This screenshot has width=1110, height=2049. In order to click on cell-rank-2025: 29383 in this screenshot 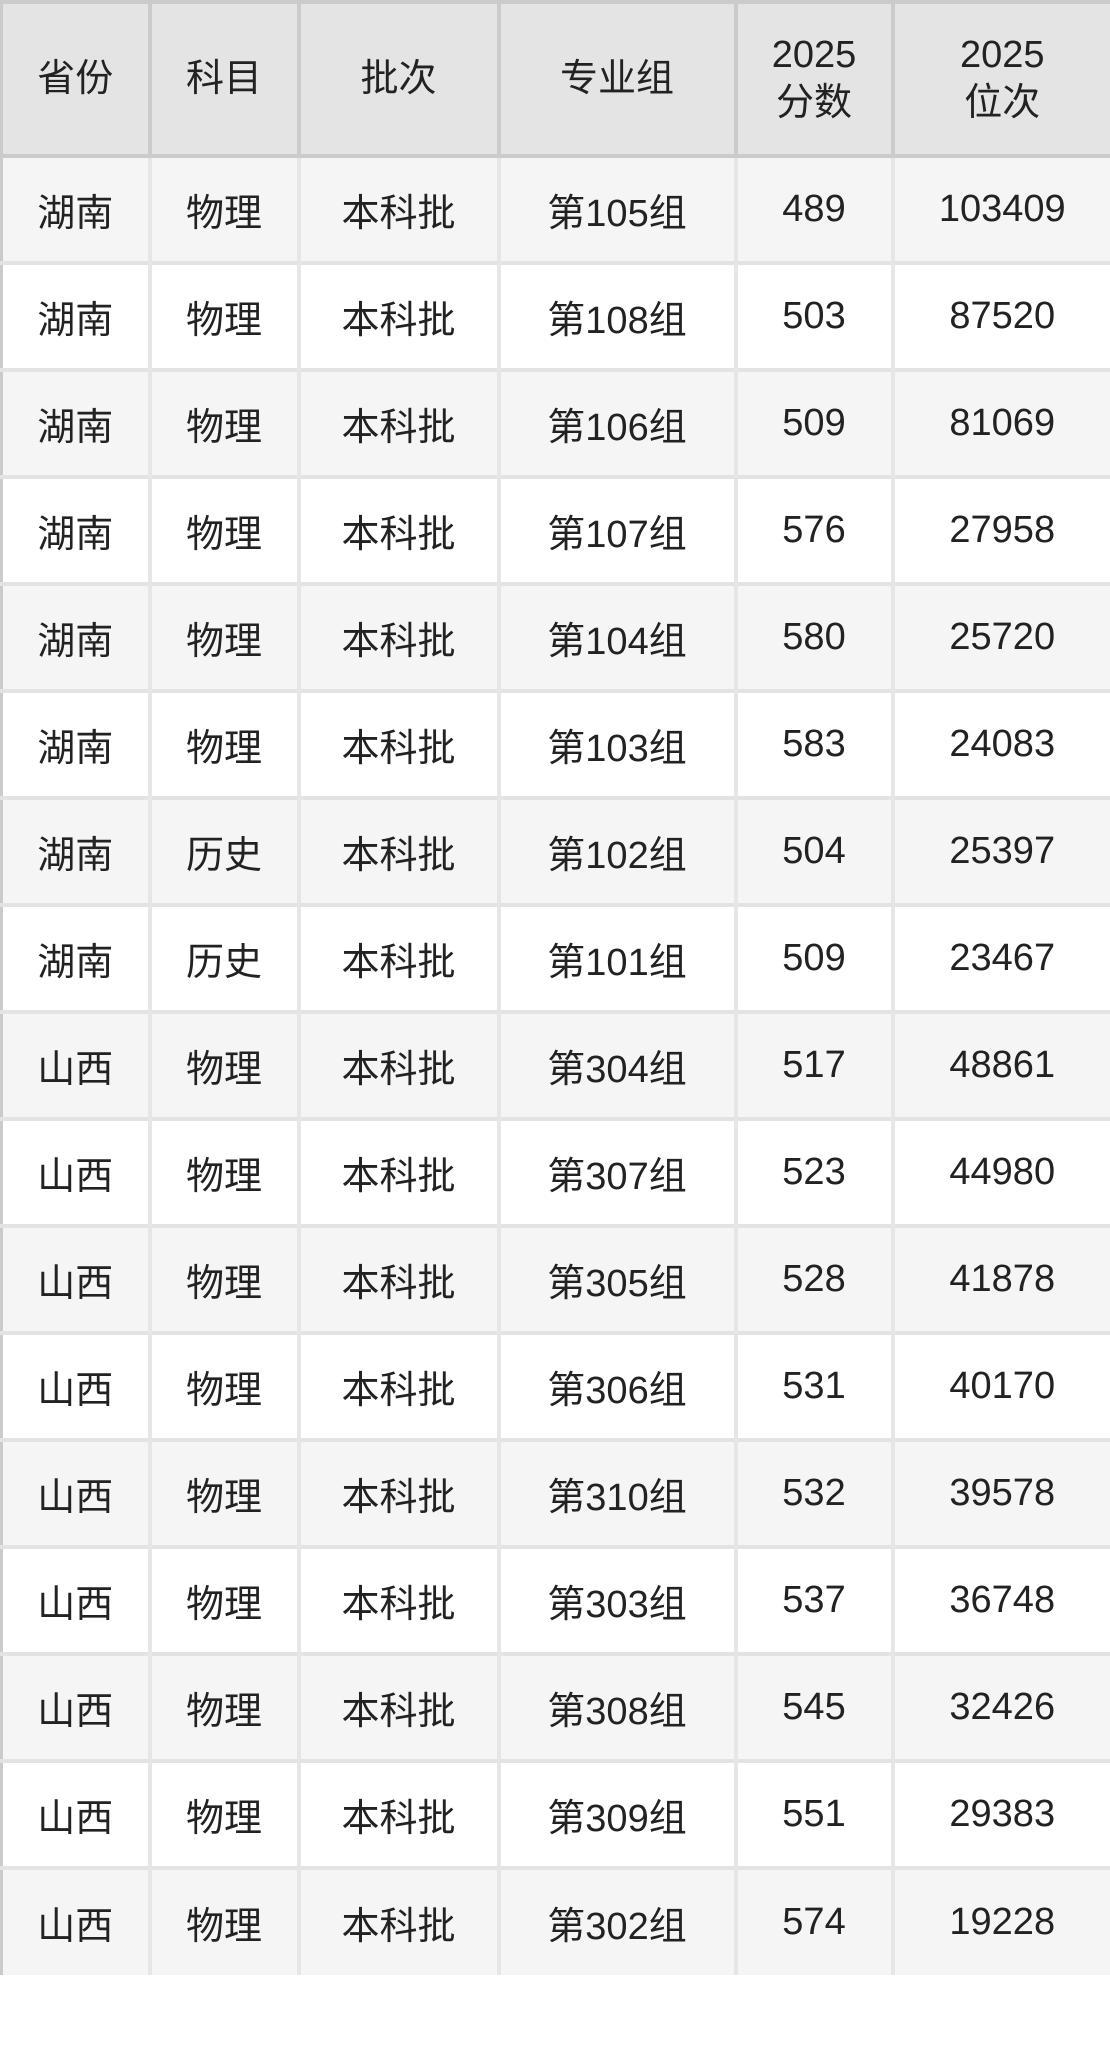, I will do `click(1000, 1813)`.